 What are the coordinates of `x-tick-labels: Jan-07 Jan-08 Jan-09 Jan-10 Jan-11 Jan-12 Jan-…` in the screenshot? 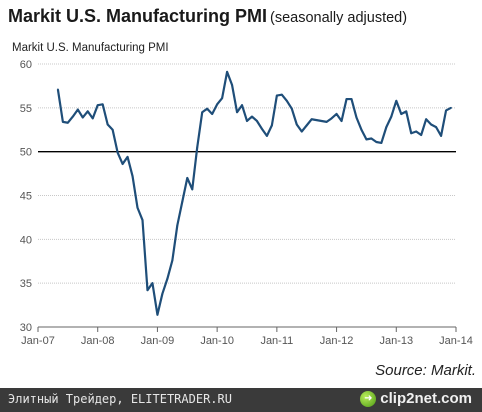 It's located at (247, 341).